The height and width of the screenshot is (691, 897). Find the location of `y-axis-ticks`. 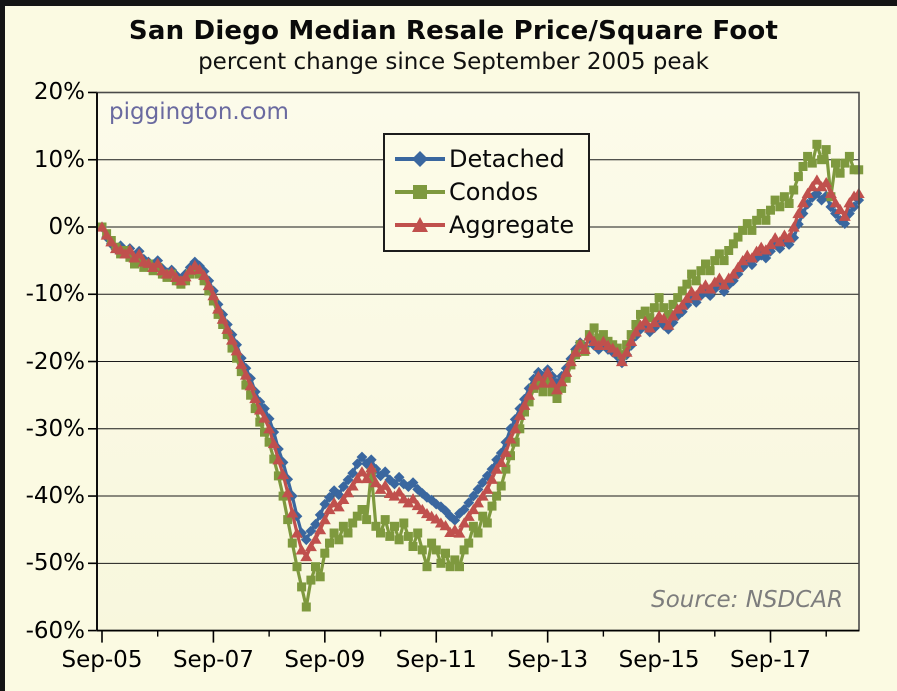

y-axis-ticks is located at coordinates (92, 361).